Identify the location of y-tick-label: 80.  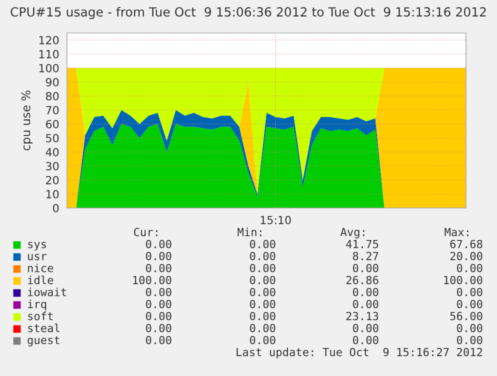
(52, 96).